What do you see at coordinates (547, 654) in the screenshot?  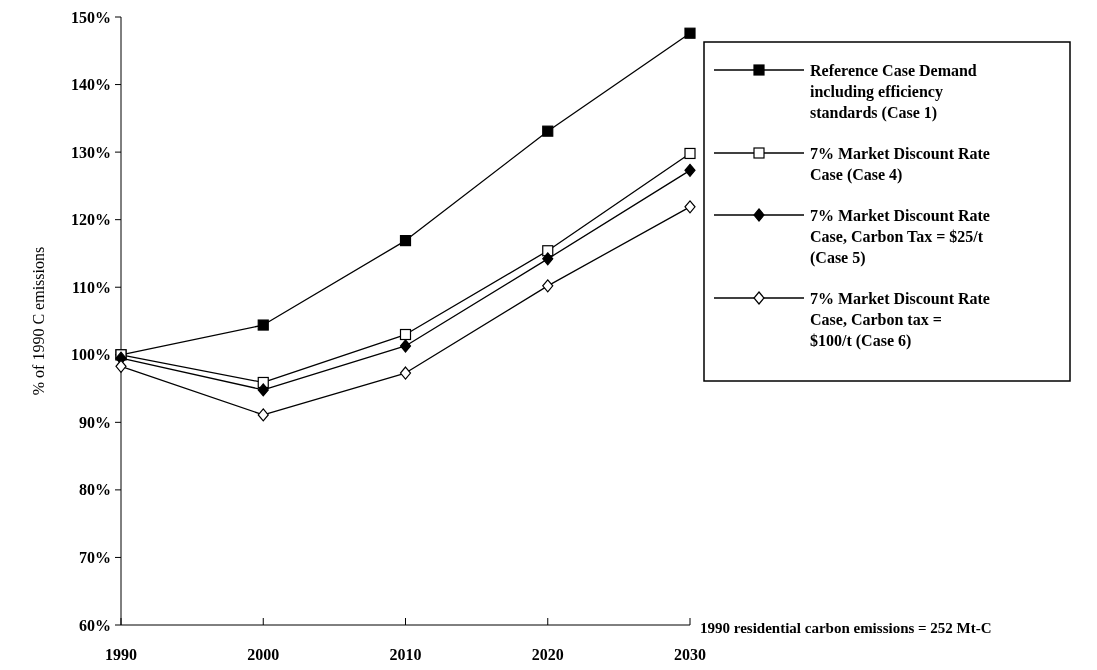 I see `x-tick-label: 2020` at bounding box center [547, 654].